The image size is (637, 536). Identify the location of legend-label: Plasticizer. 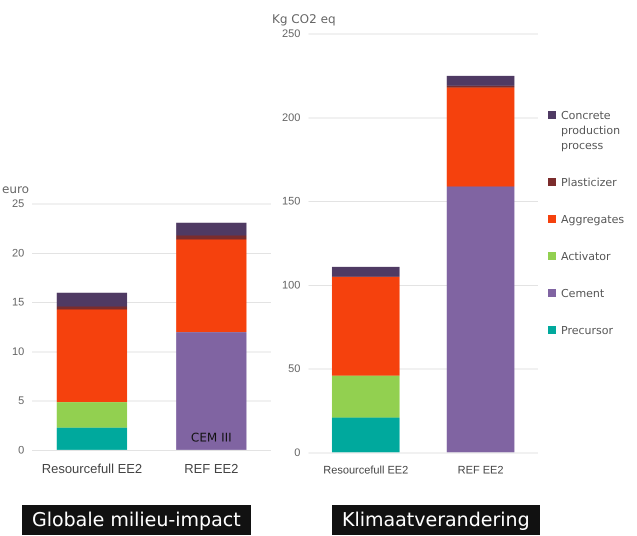
(589, 182).